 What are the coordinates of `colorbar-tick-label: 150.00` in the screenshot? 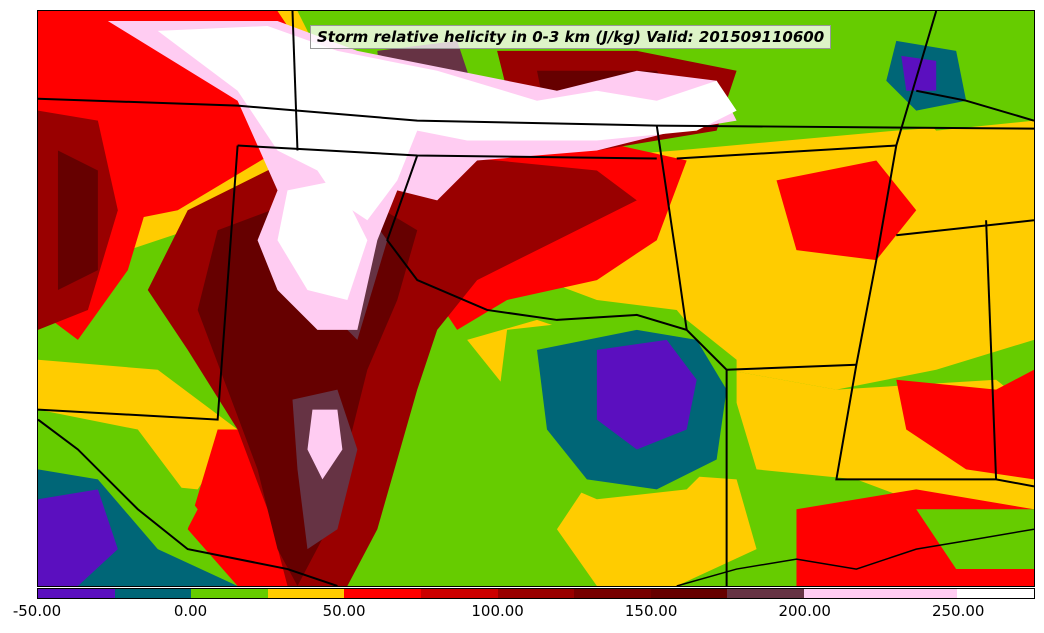 It's located at (651, 611).